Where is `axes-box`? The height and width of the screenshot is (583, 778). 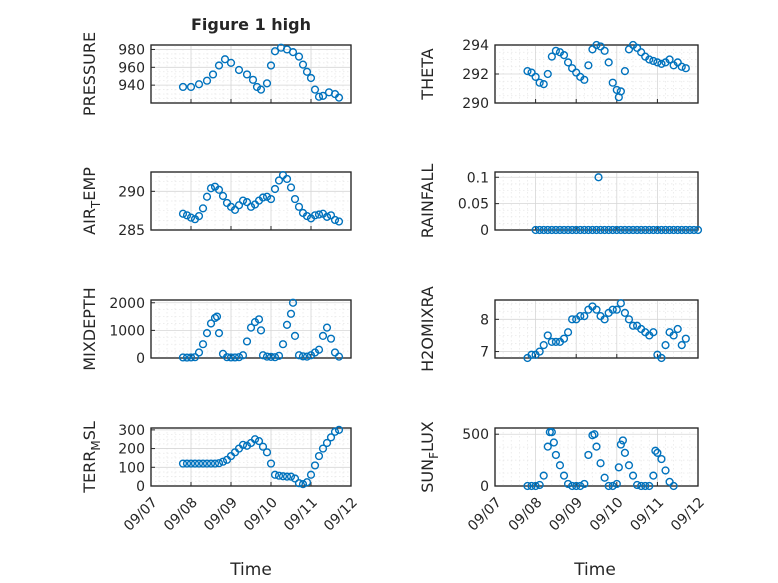 axes-box is located at coordinates (251, 329).